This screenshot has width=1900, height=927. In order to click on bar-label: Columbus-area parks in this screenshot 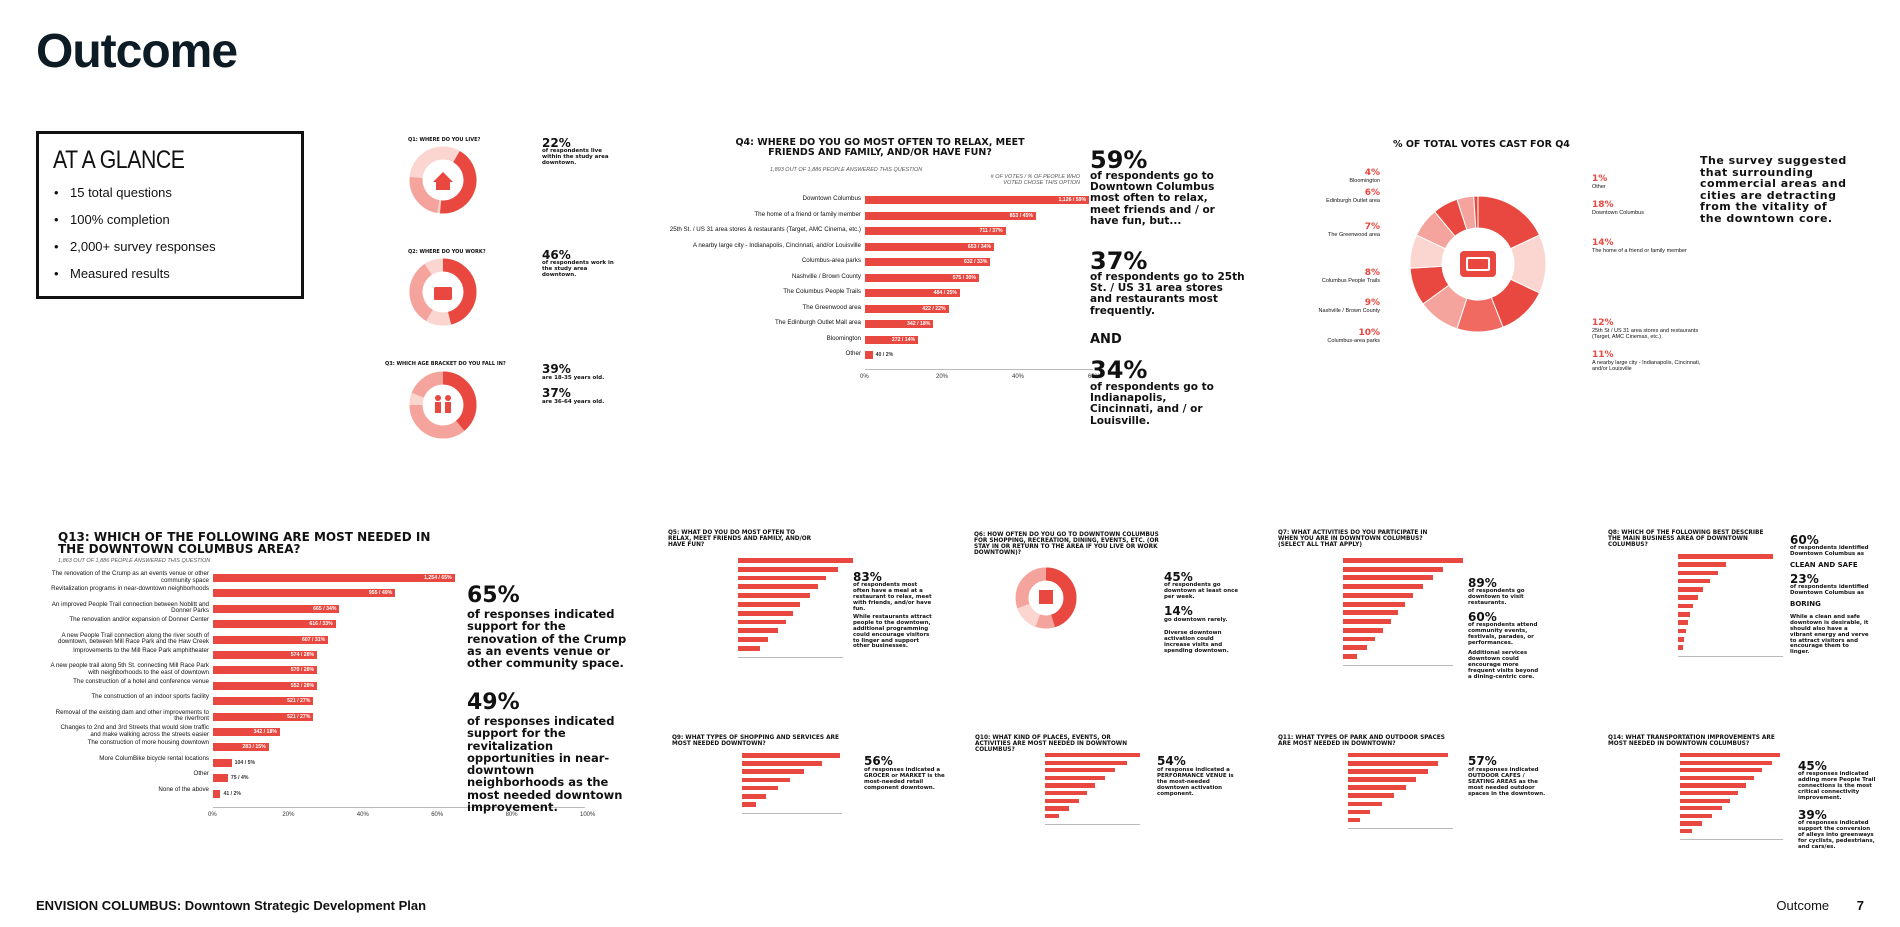, I will do `click(831, 260)`.